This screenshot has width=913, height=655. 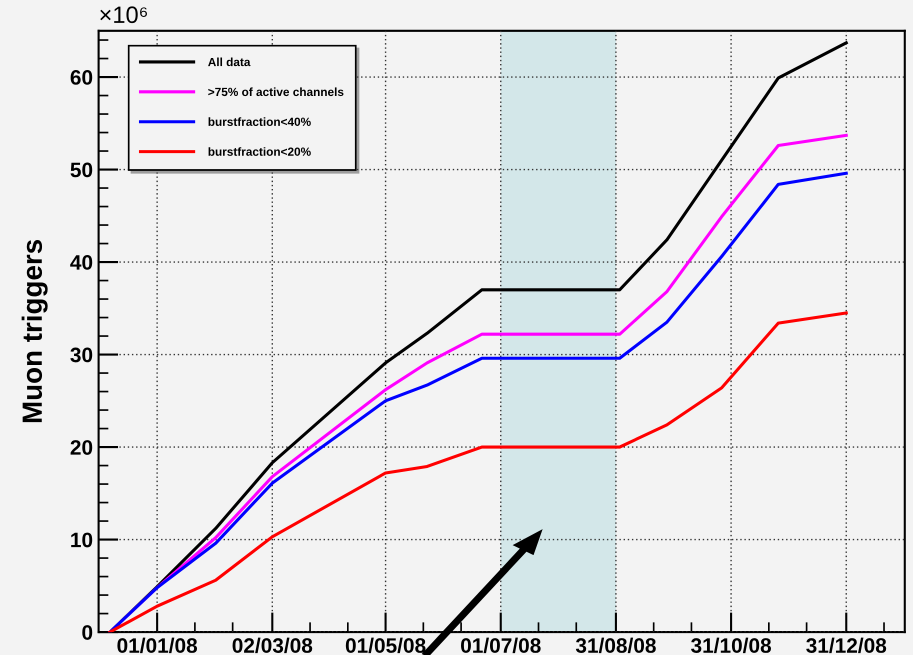 I want to click on legend-label: burstfraction<40%, so click(x=259, y=121).